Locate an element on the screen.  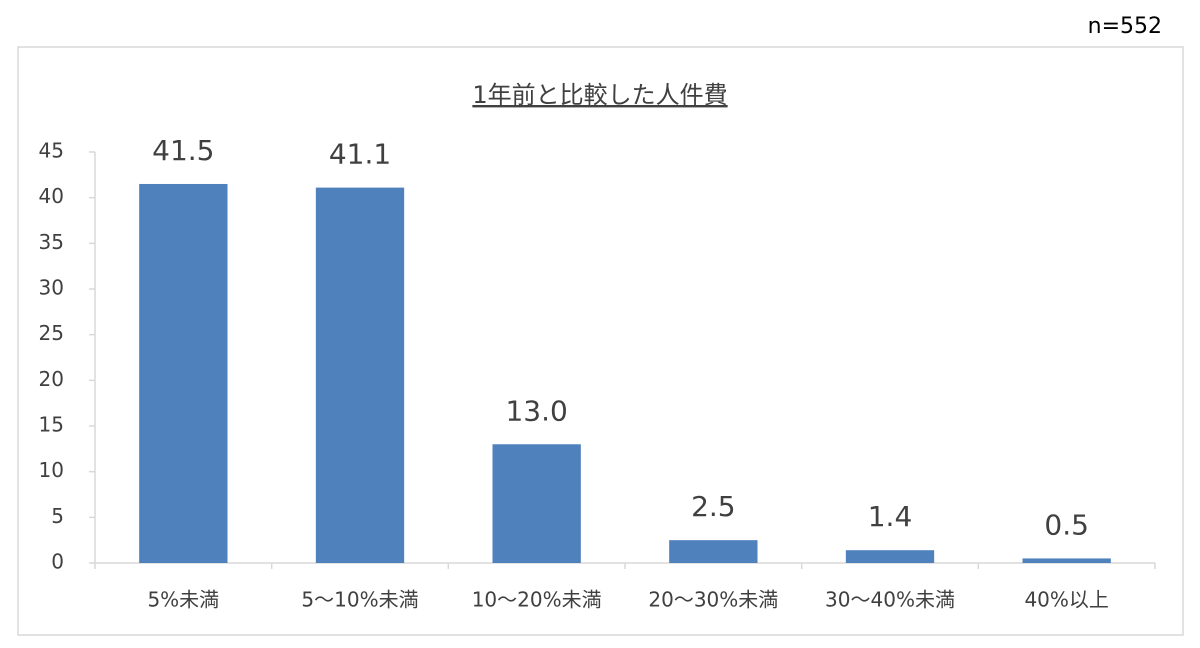
value-label: 41.5 is located at coordinates (183, 150).